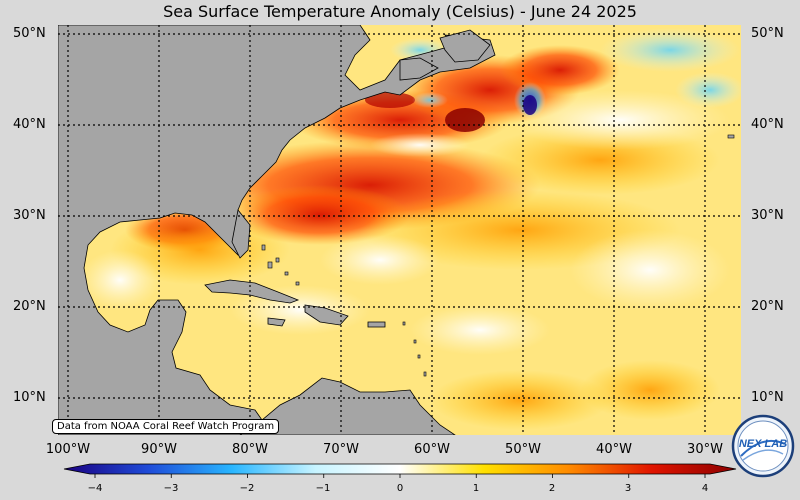  What do you see at coordinates (29, 306) in the screenshot?
I see `lat-label-left-20n: 20°N` at bounding box center [29, 306].